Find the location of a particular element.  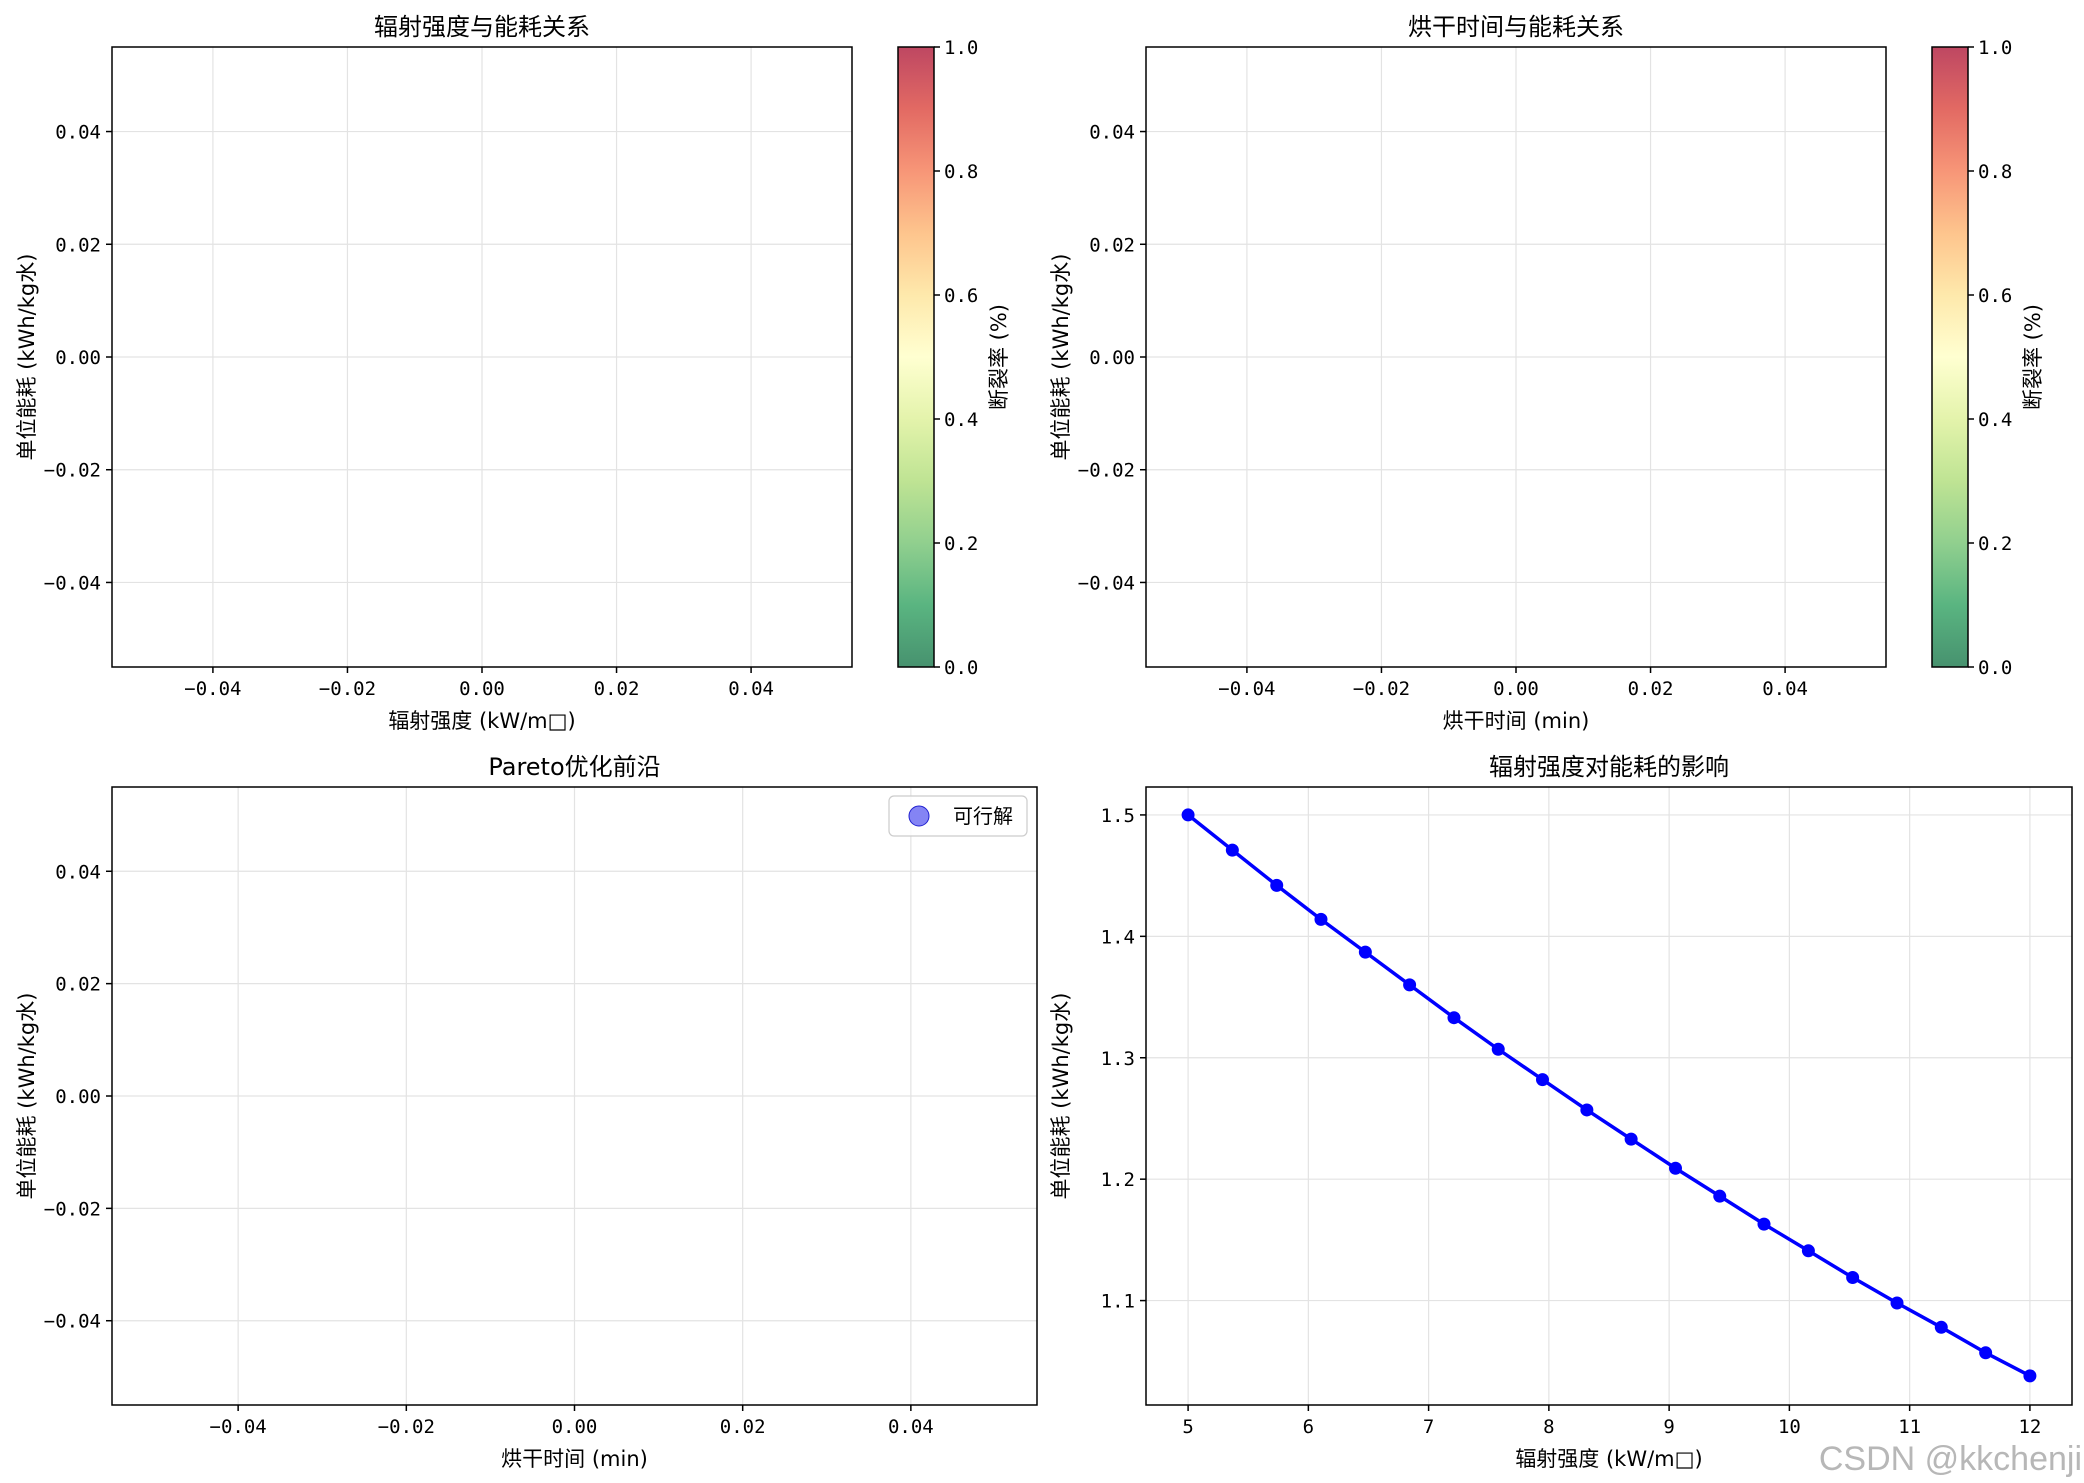

x-tick-label: 0.00 is located at coordinates (575, 1427).